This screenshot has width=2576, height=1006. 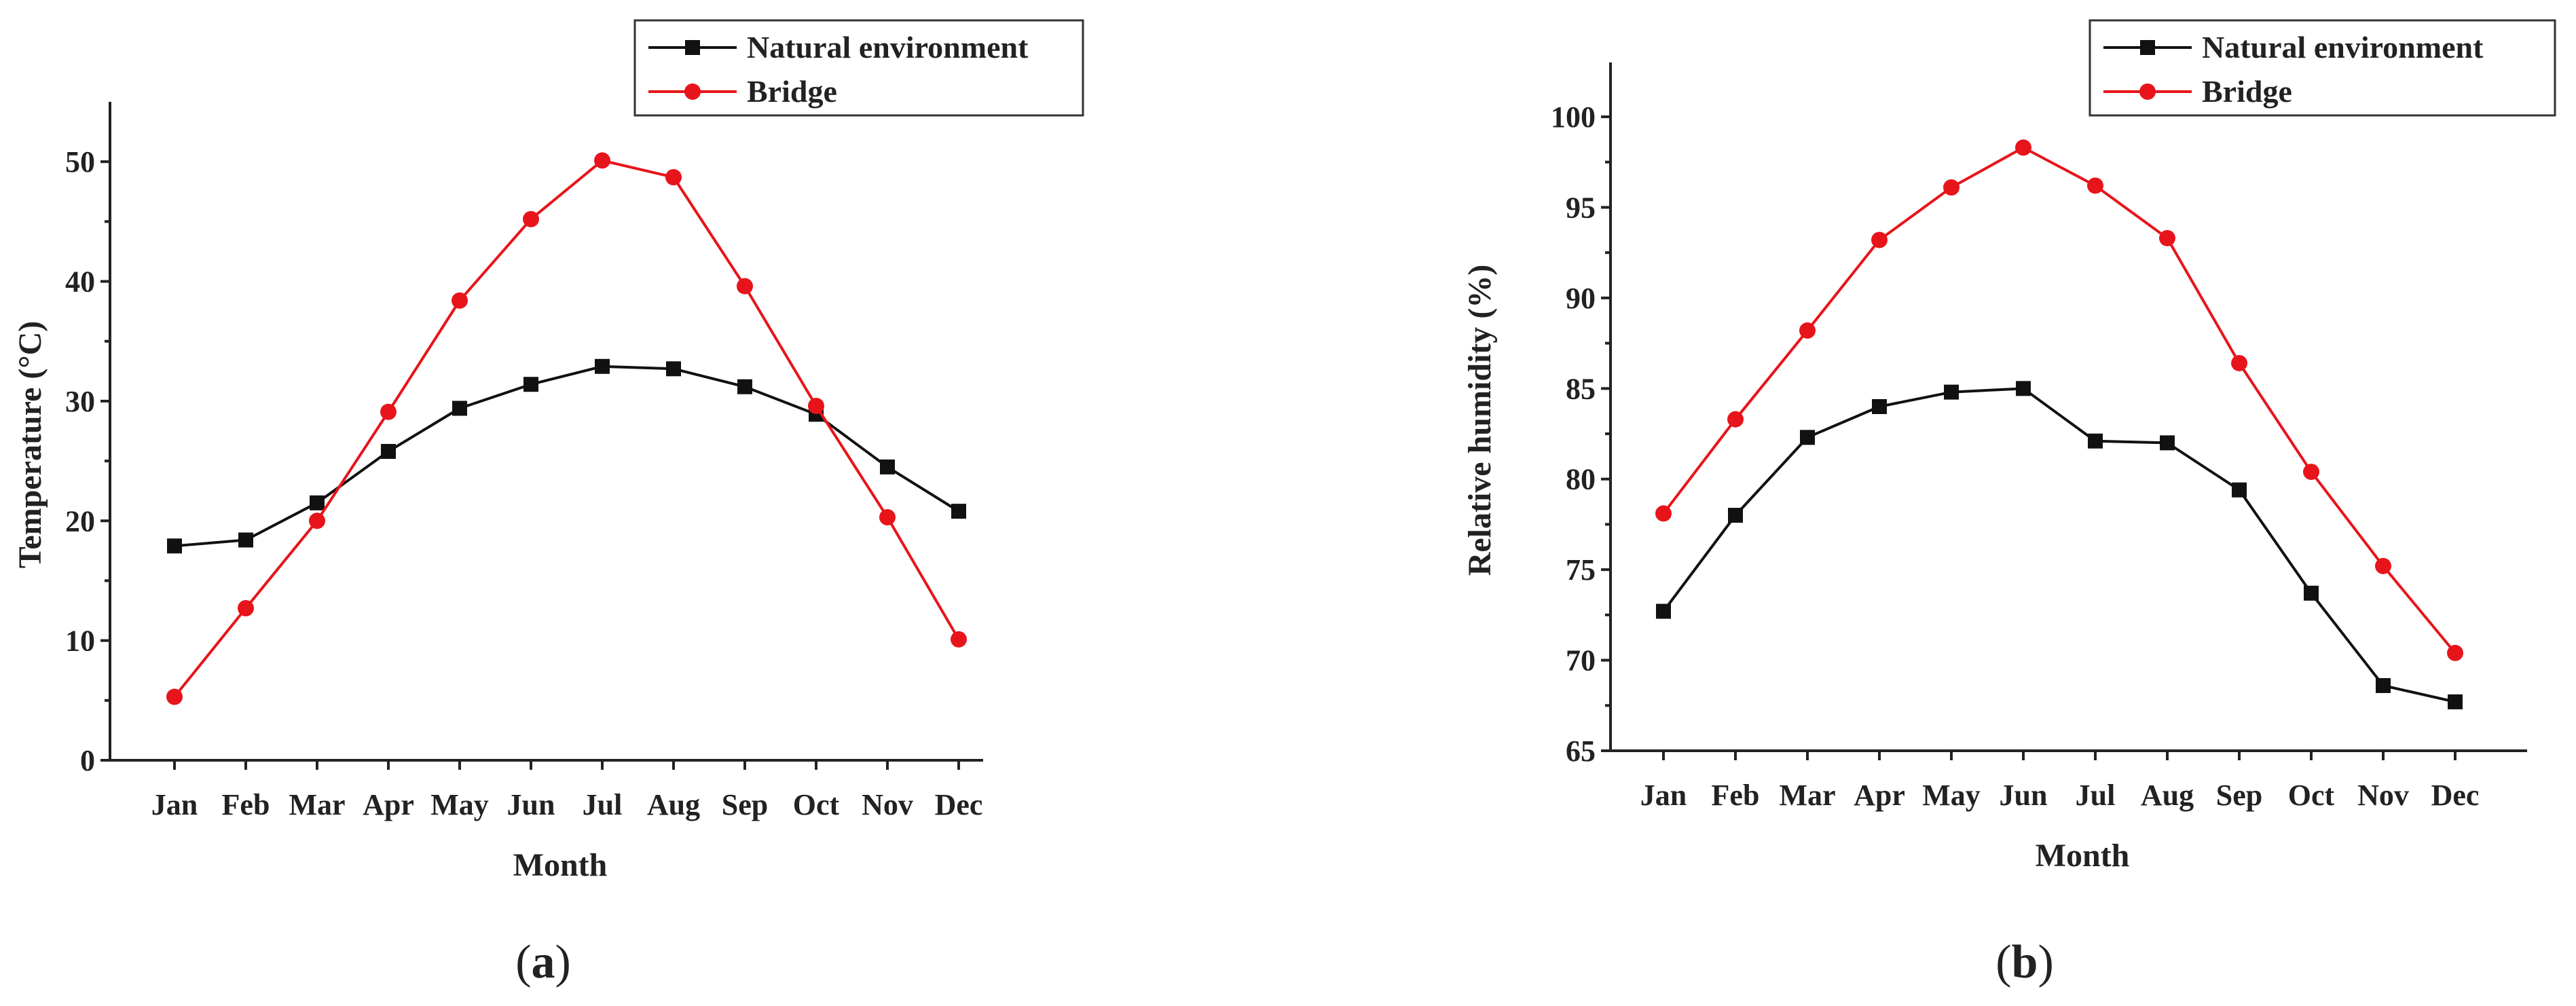 I want to click on y-tick-label: 65, so click(x=1581, y=751).